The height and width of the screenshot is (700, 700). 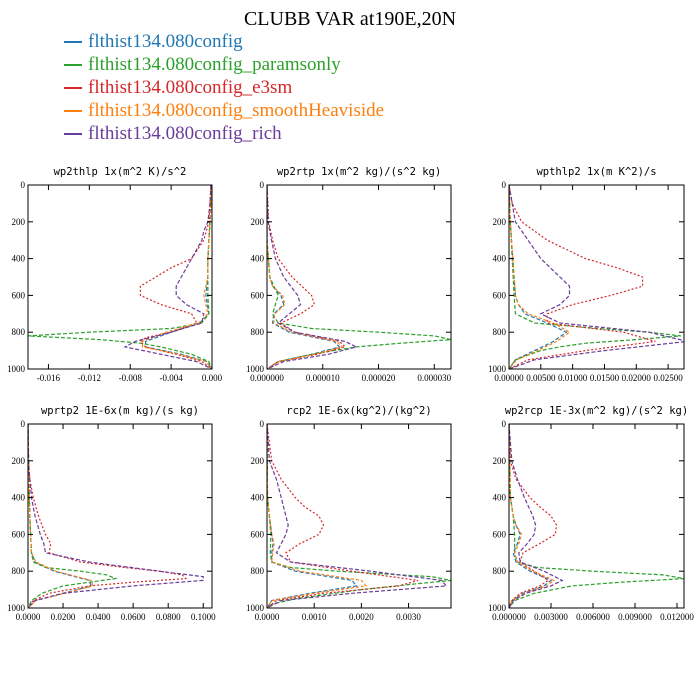 What do you see at coordinates (323, 378) in the screenshot?
I see `x-tick-label: 0.000010` at bounding box center [323, 378].